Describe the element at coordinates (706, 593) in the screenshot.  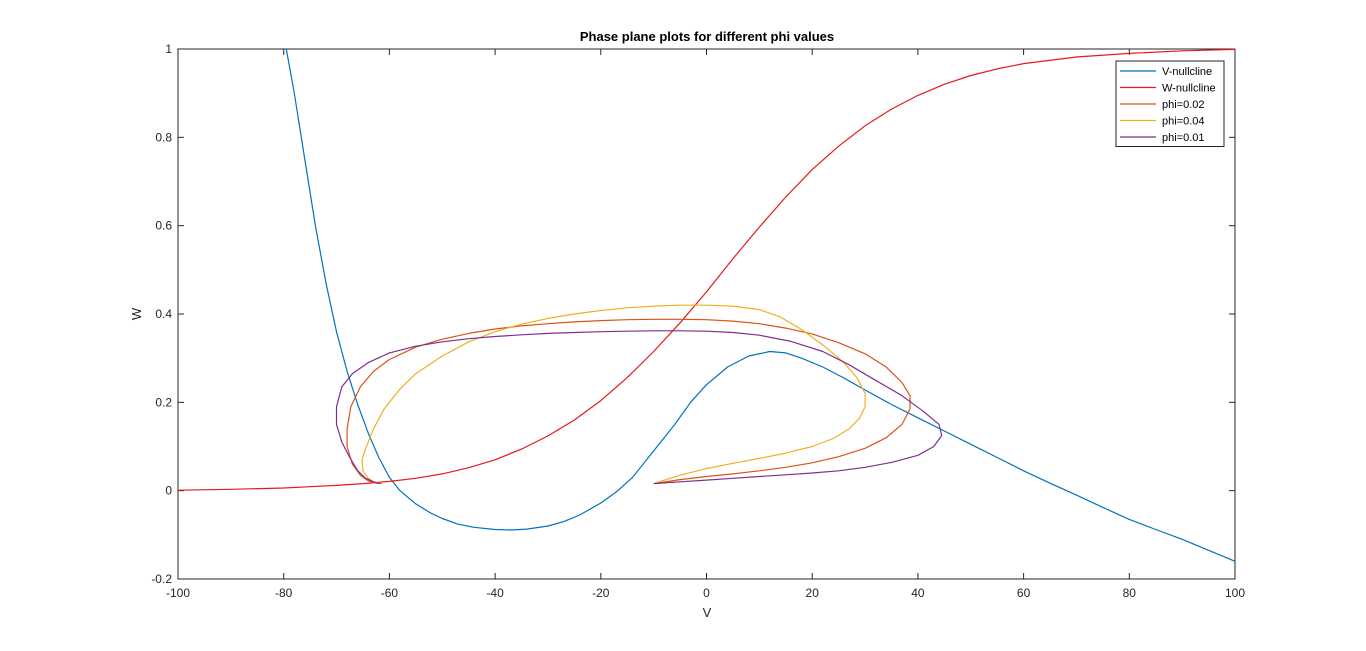
I see `x-tick-label: 0` at that location.